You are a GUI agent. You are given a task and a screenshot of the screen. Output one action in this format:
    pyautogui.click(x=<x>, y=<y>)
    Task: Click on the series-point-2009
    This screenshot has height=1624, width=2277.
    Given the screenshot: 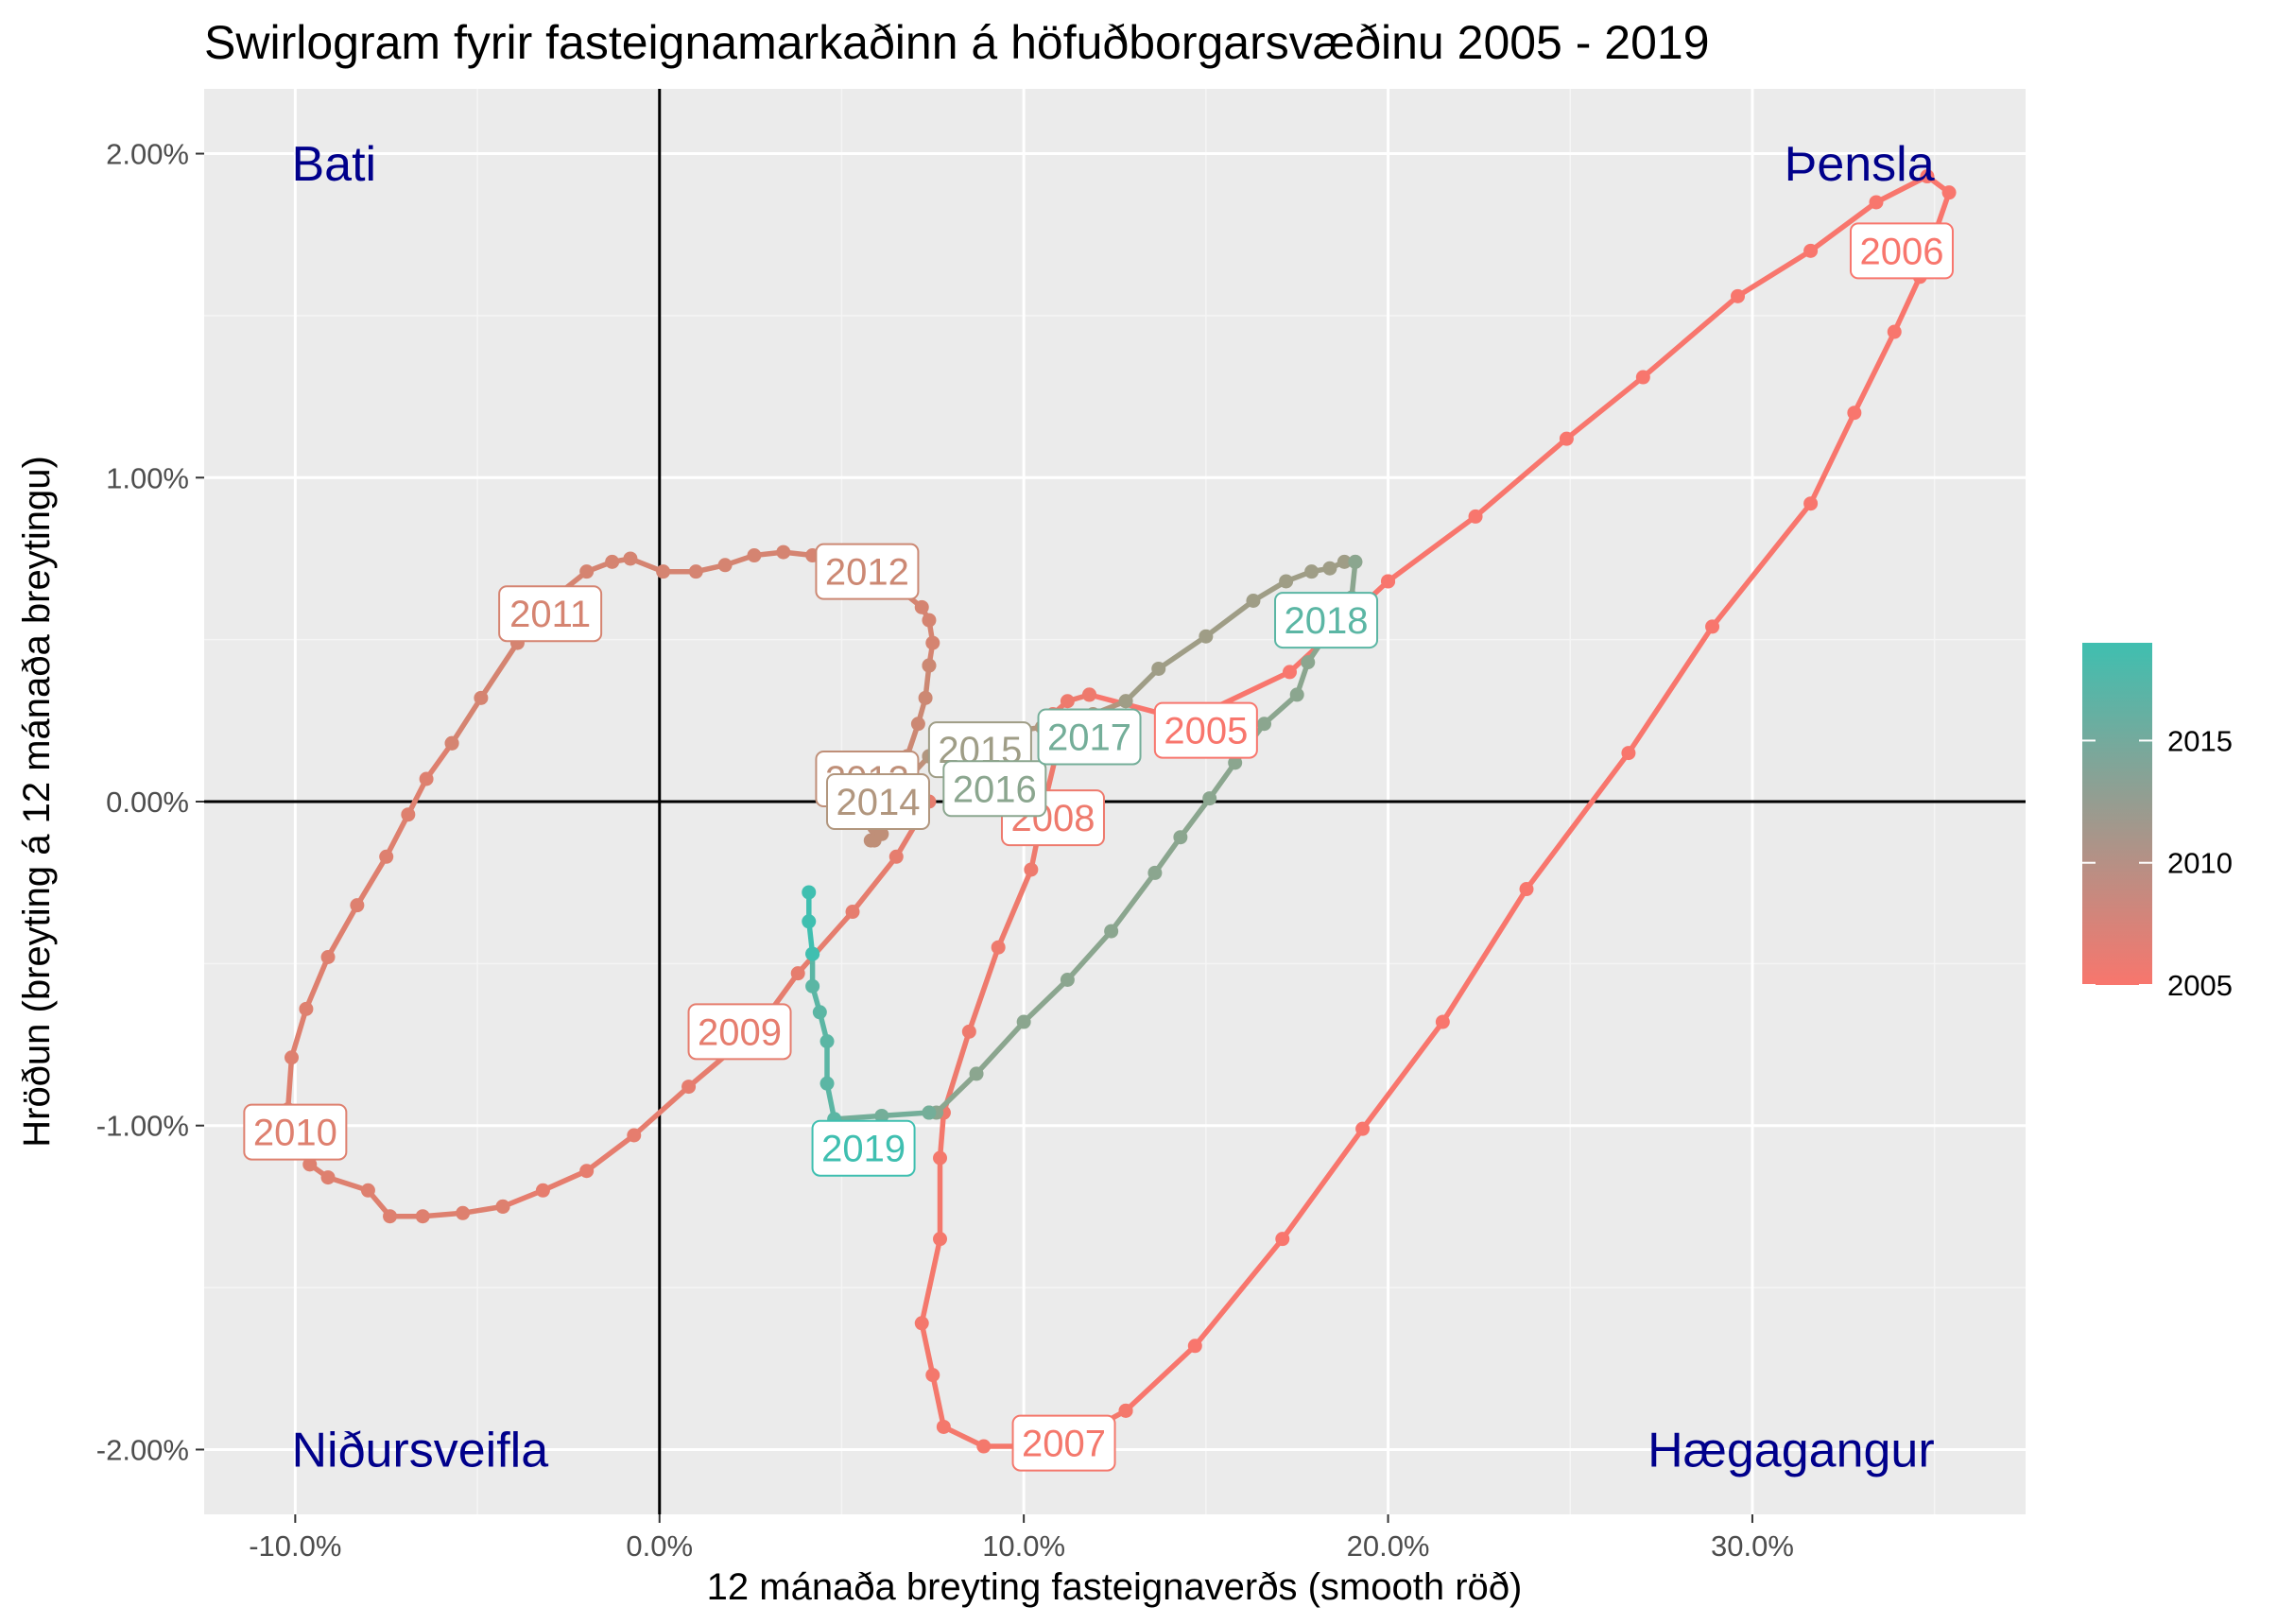 What is the action you would take?
    pyautogui.click(x=689, y=1087)
    